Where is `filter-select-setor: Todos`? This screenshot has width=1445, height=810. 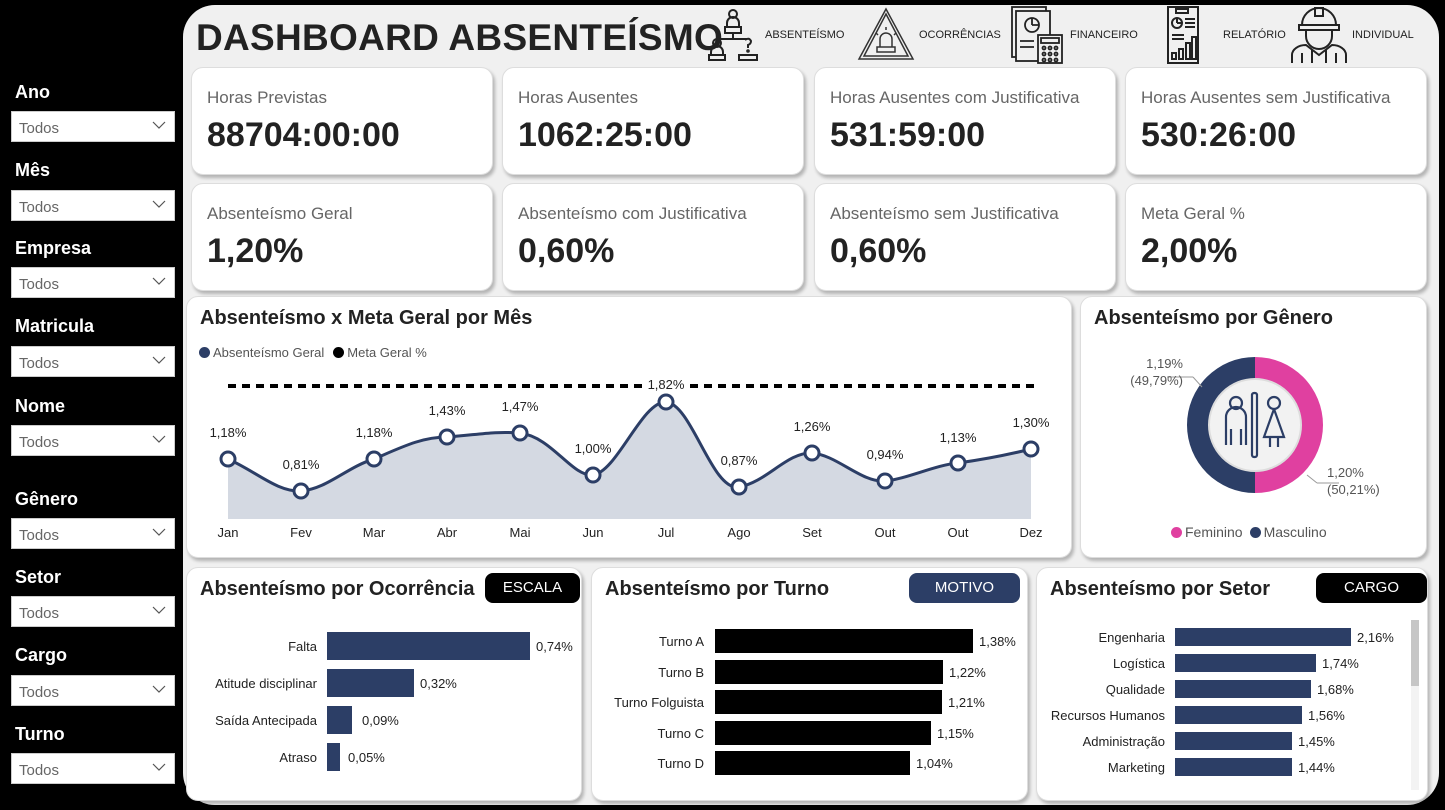 filter-select-setor: Todos is located at coordinates (93, 611).